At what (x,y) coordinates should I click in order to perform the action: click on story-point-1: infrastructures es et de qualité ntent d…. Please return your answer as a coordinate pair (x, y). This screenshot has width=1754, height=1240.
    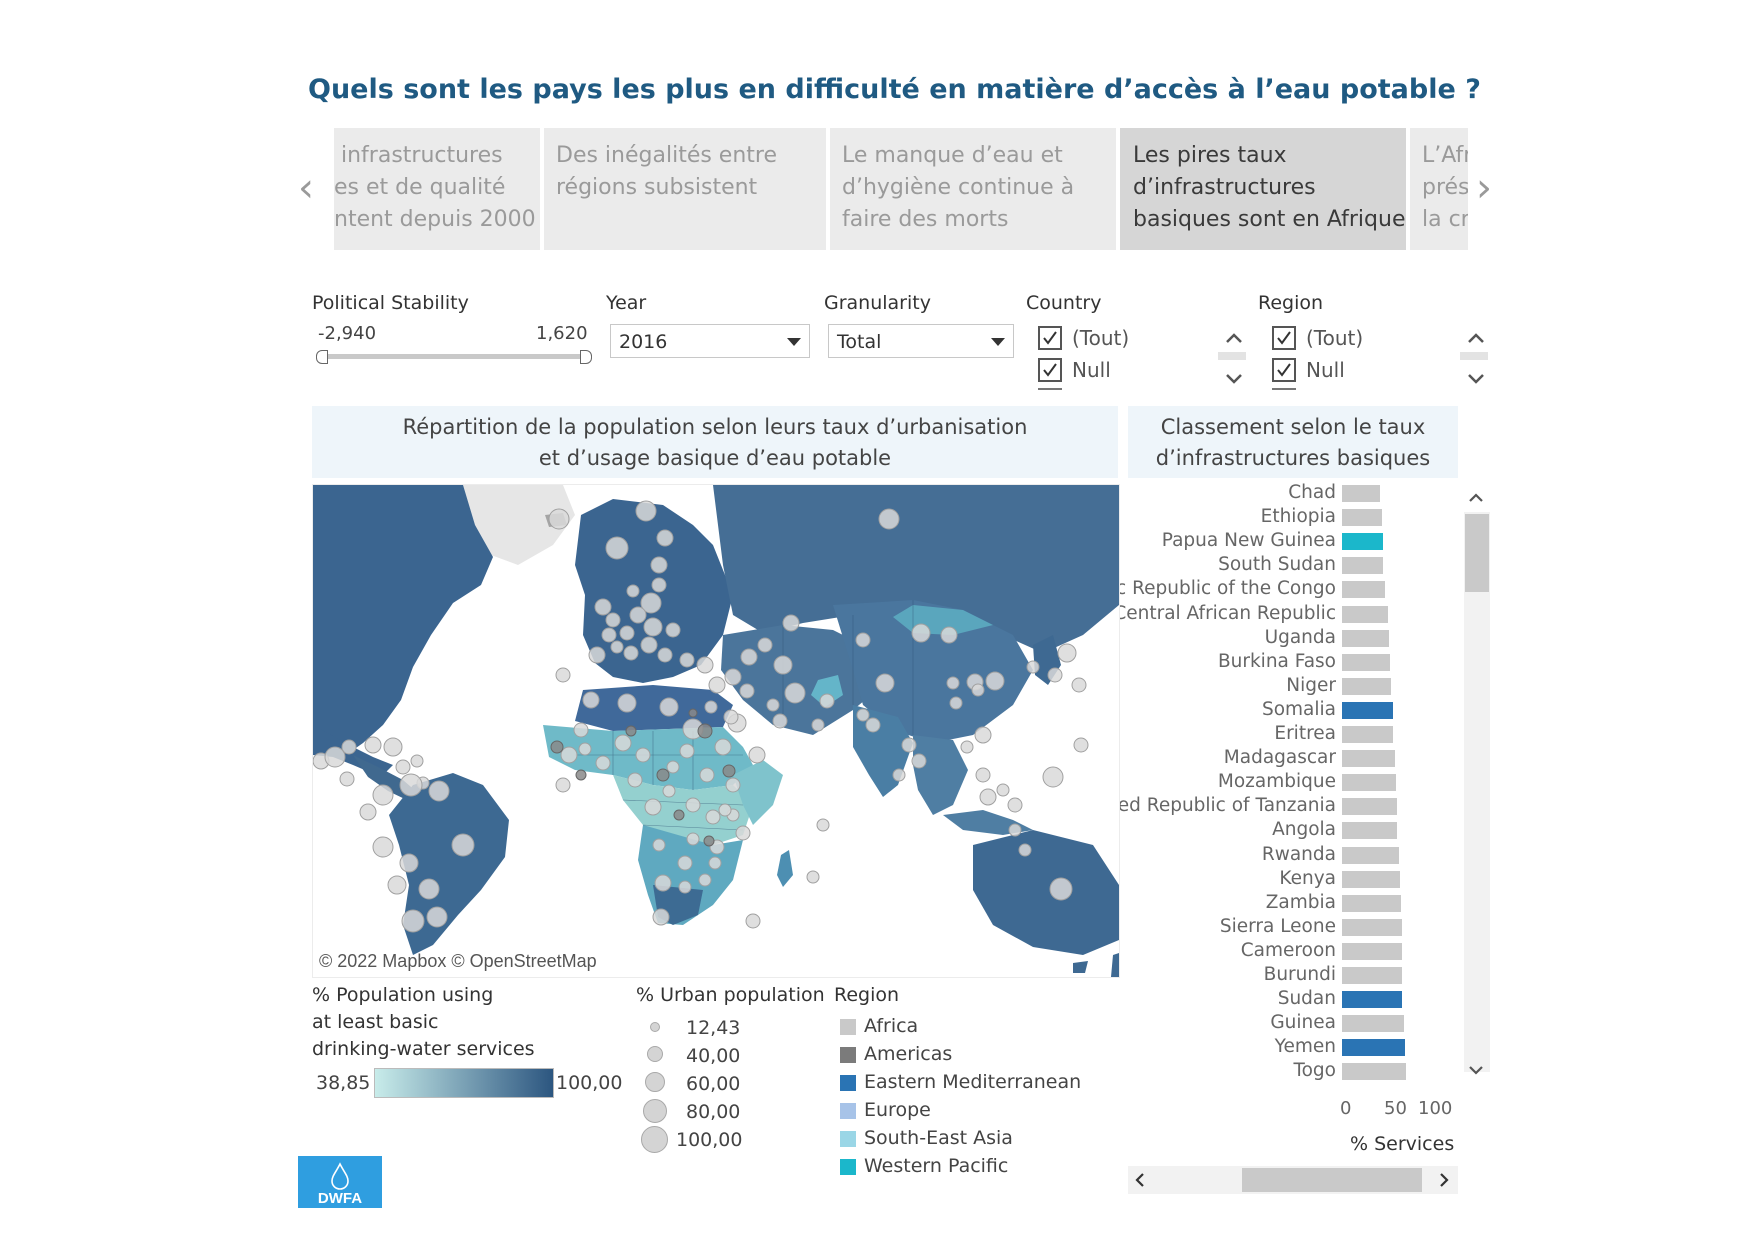
    Looking at the image, I should click on (437, 189).